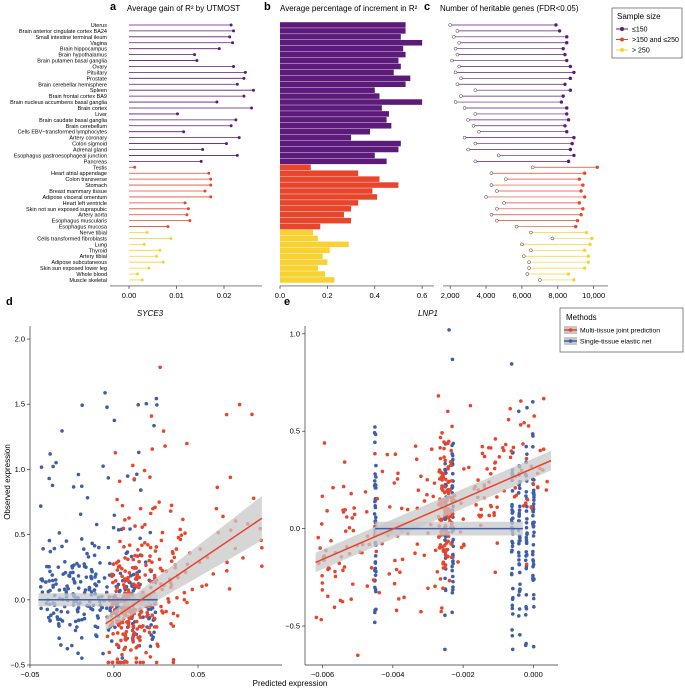 This screenshot has width=685, height=689. Describe the element at coordinates (327, 295) in the screenshot. I see `panel-b-tick-label: 0.2` at that location.